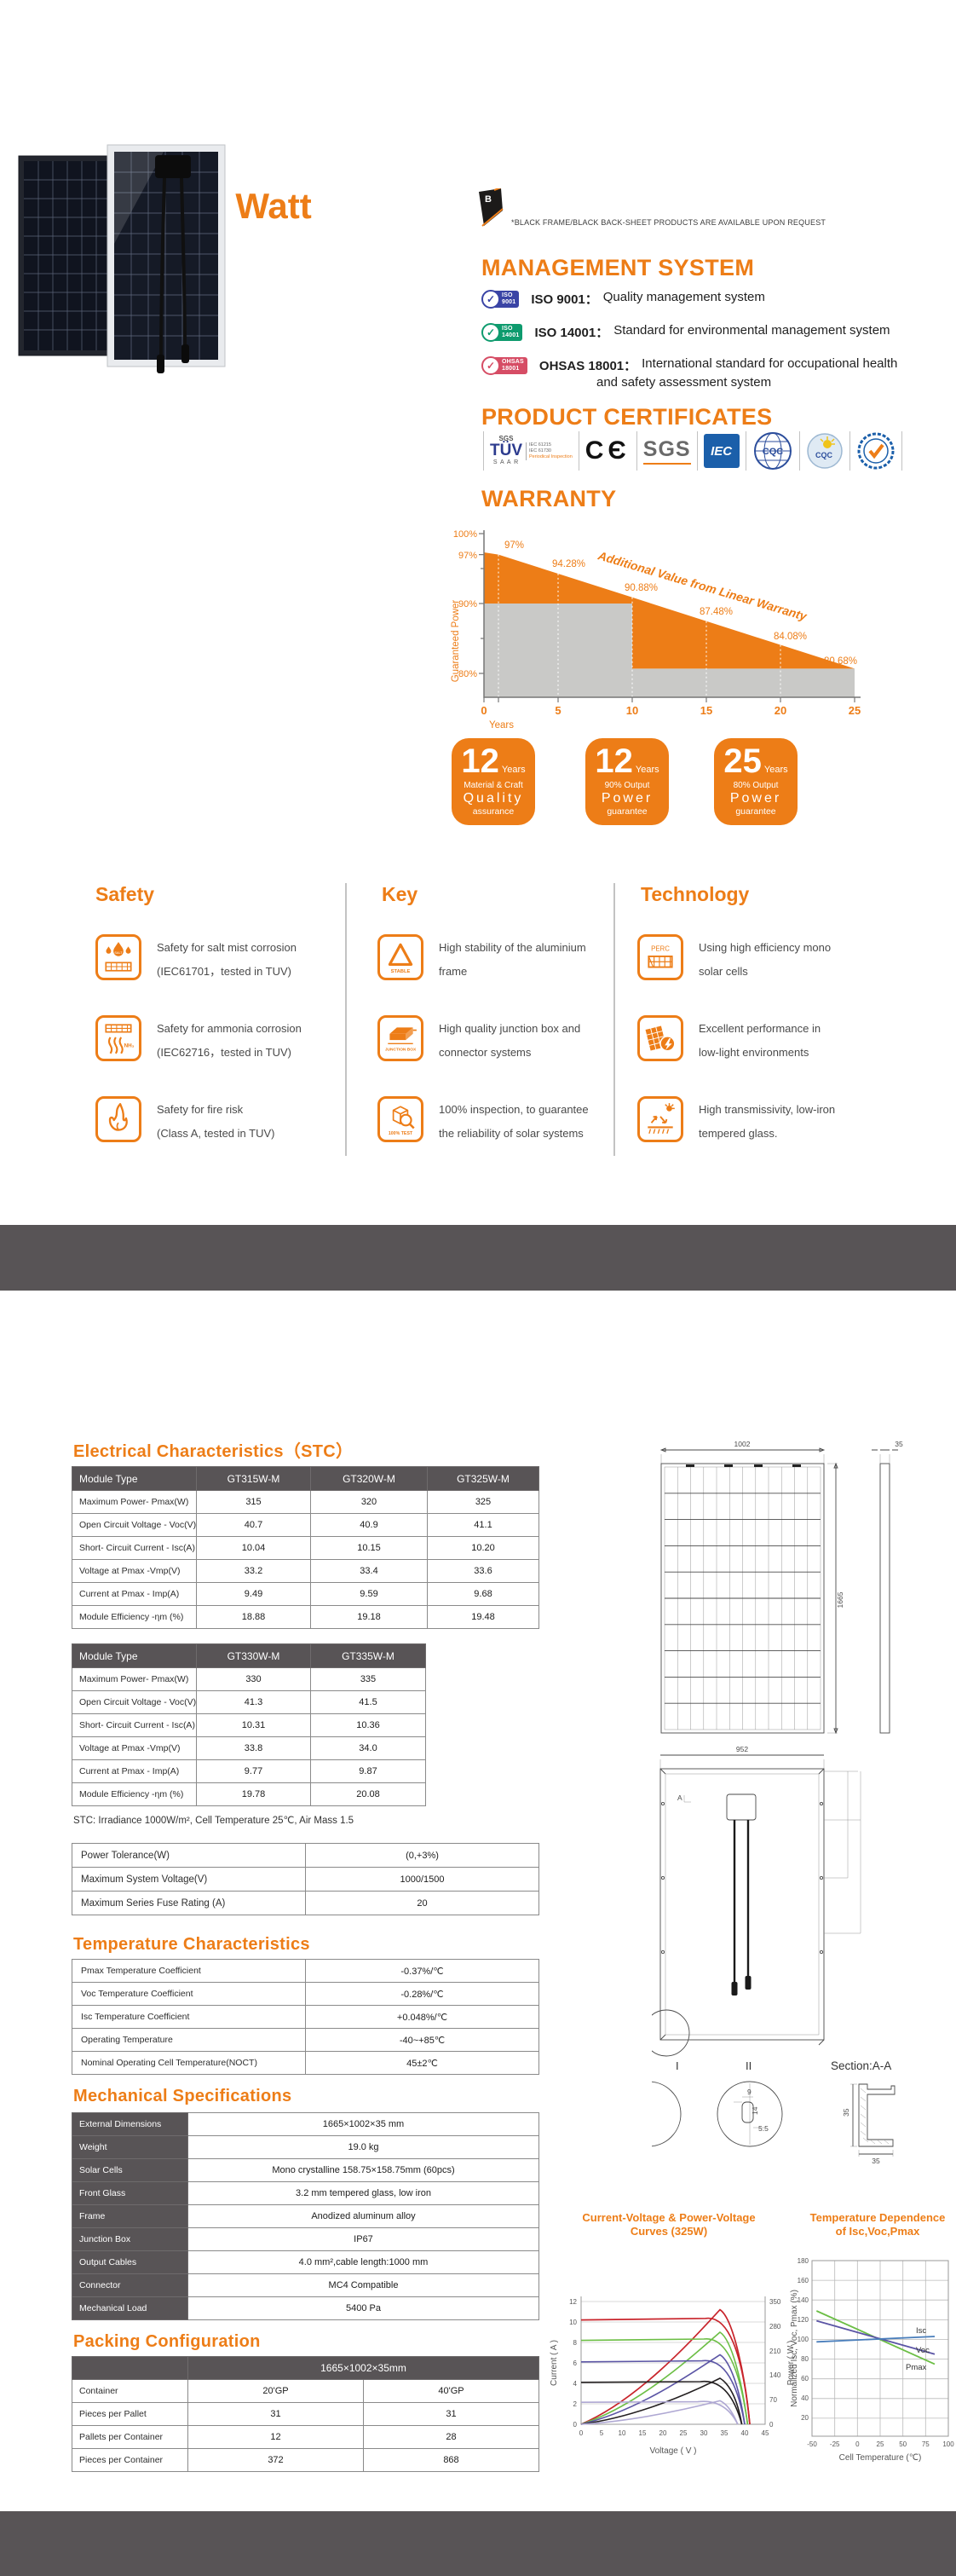 This screenshot has width=956, height=2576. What do you see at coordinates (305, 1903) in the screenshot?
I see `table-row: Maximum Series Fuse Rating (A) 20` at bounding box center [305, 1903].